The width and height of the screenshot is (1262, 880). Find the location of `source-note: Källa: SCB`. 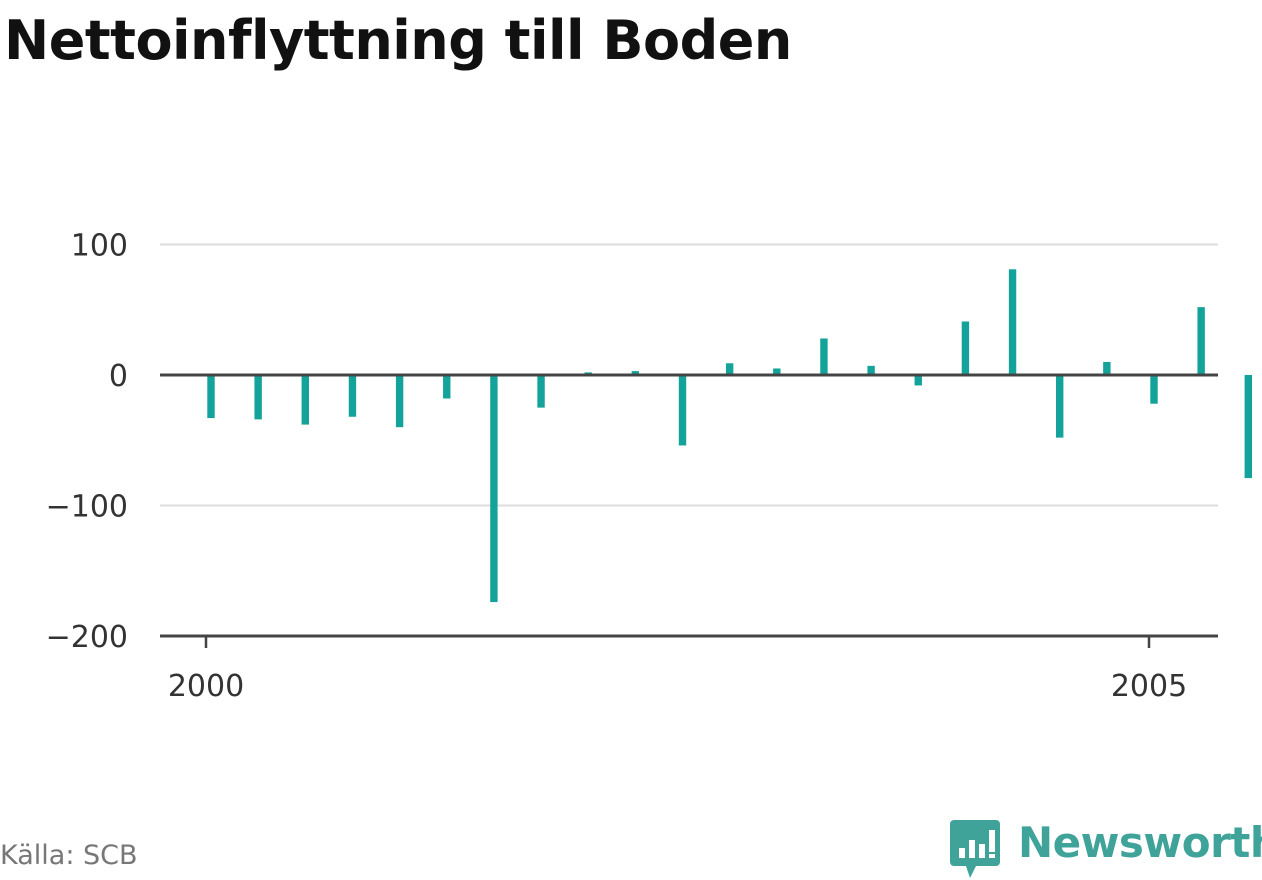

source-note: Källa: SCB is located at coordinates (69, 855).